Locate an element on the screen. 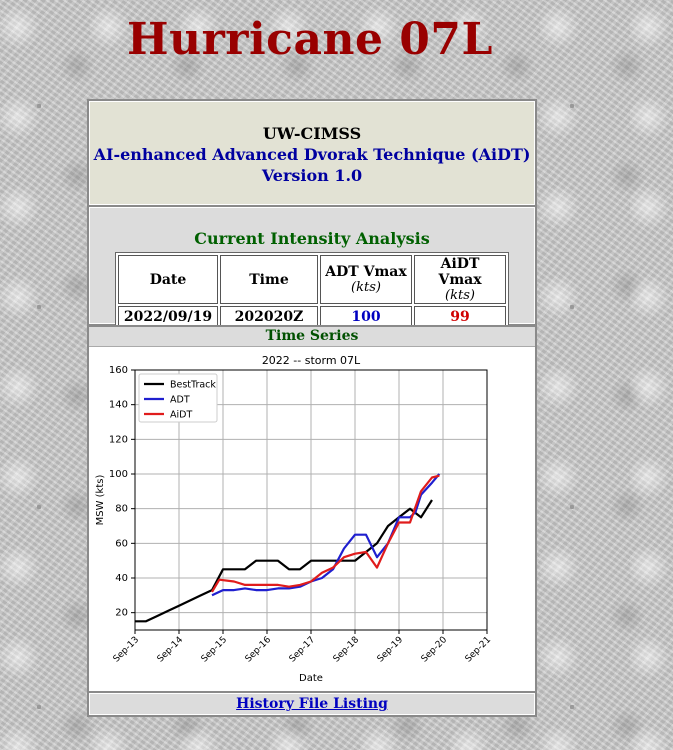  x-tick-label: Sep-19 is located at coordinates (391, 650).